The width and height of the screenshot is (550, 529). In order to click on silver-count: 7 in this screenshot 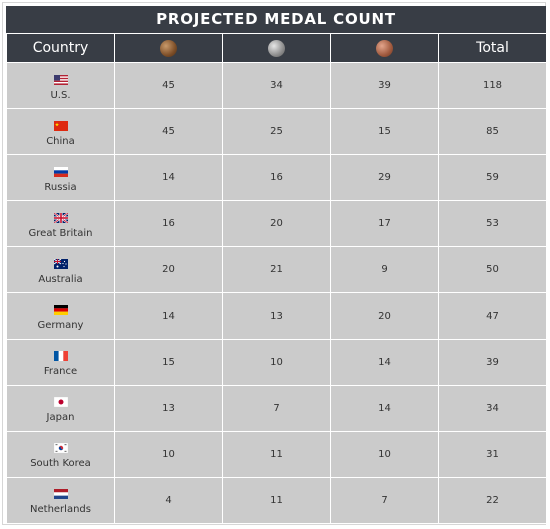, I will do `click(276, 408)`.